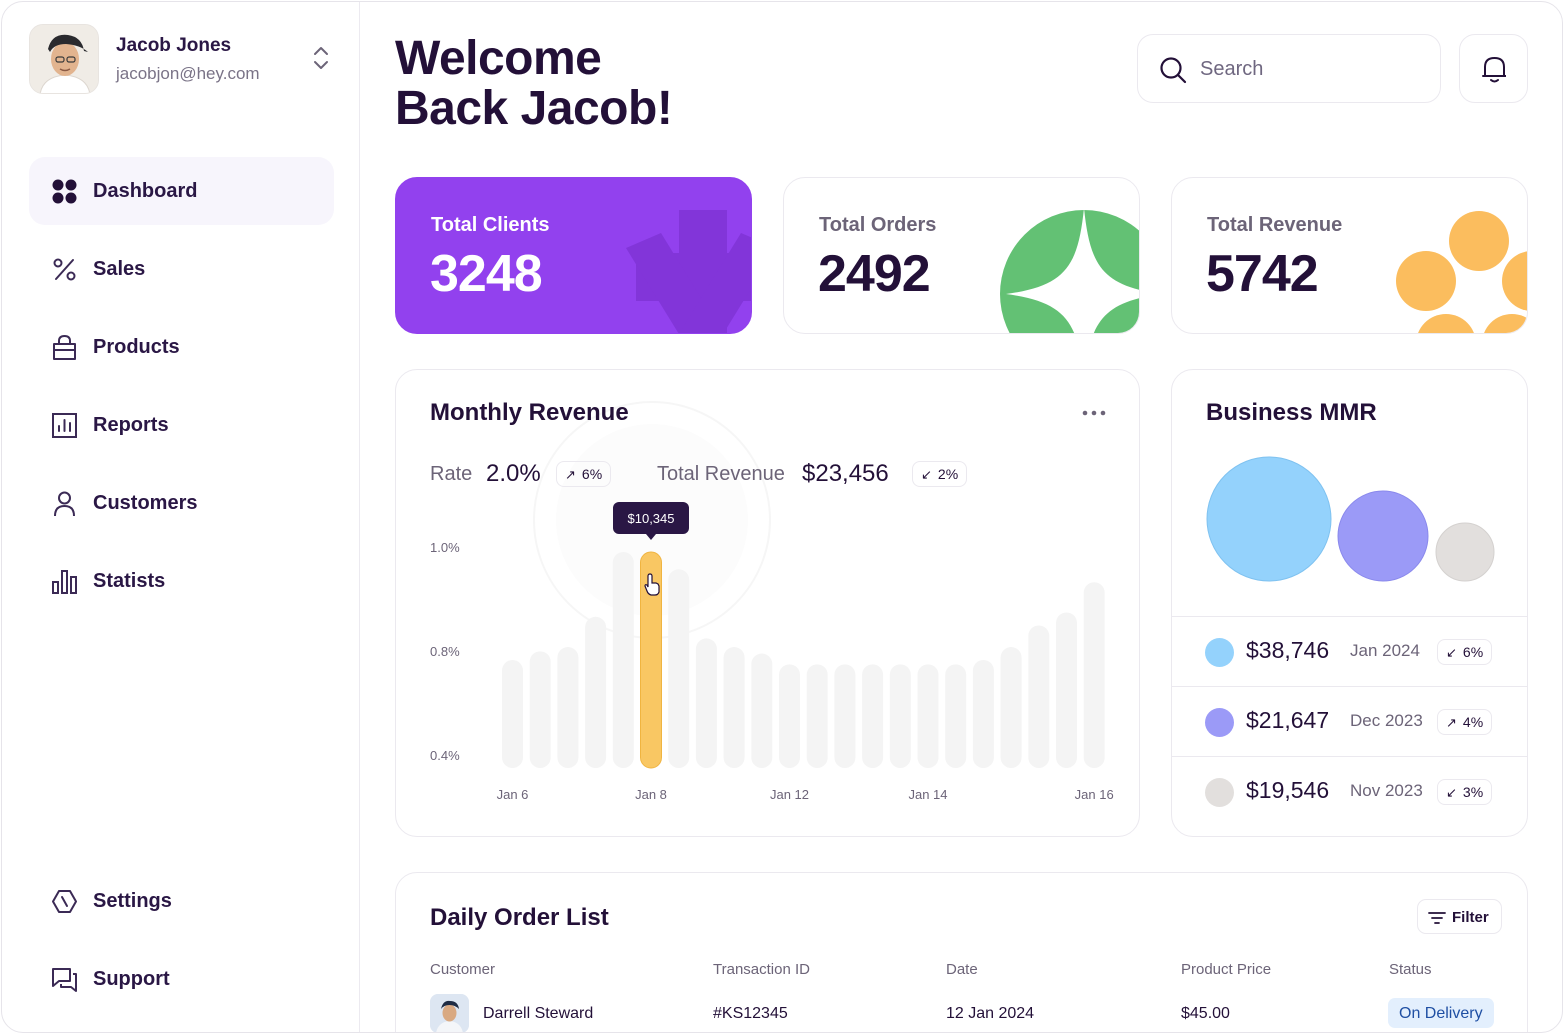 Image resolution: width=1564 pixels, height=1034 pixels. Describe the element at coordinates (1349, 255) in the screenshot. I see `stat-card-total-revenue: Total Revenue 5742` at that location.